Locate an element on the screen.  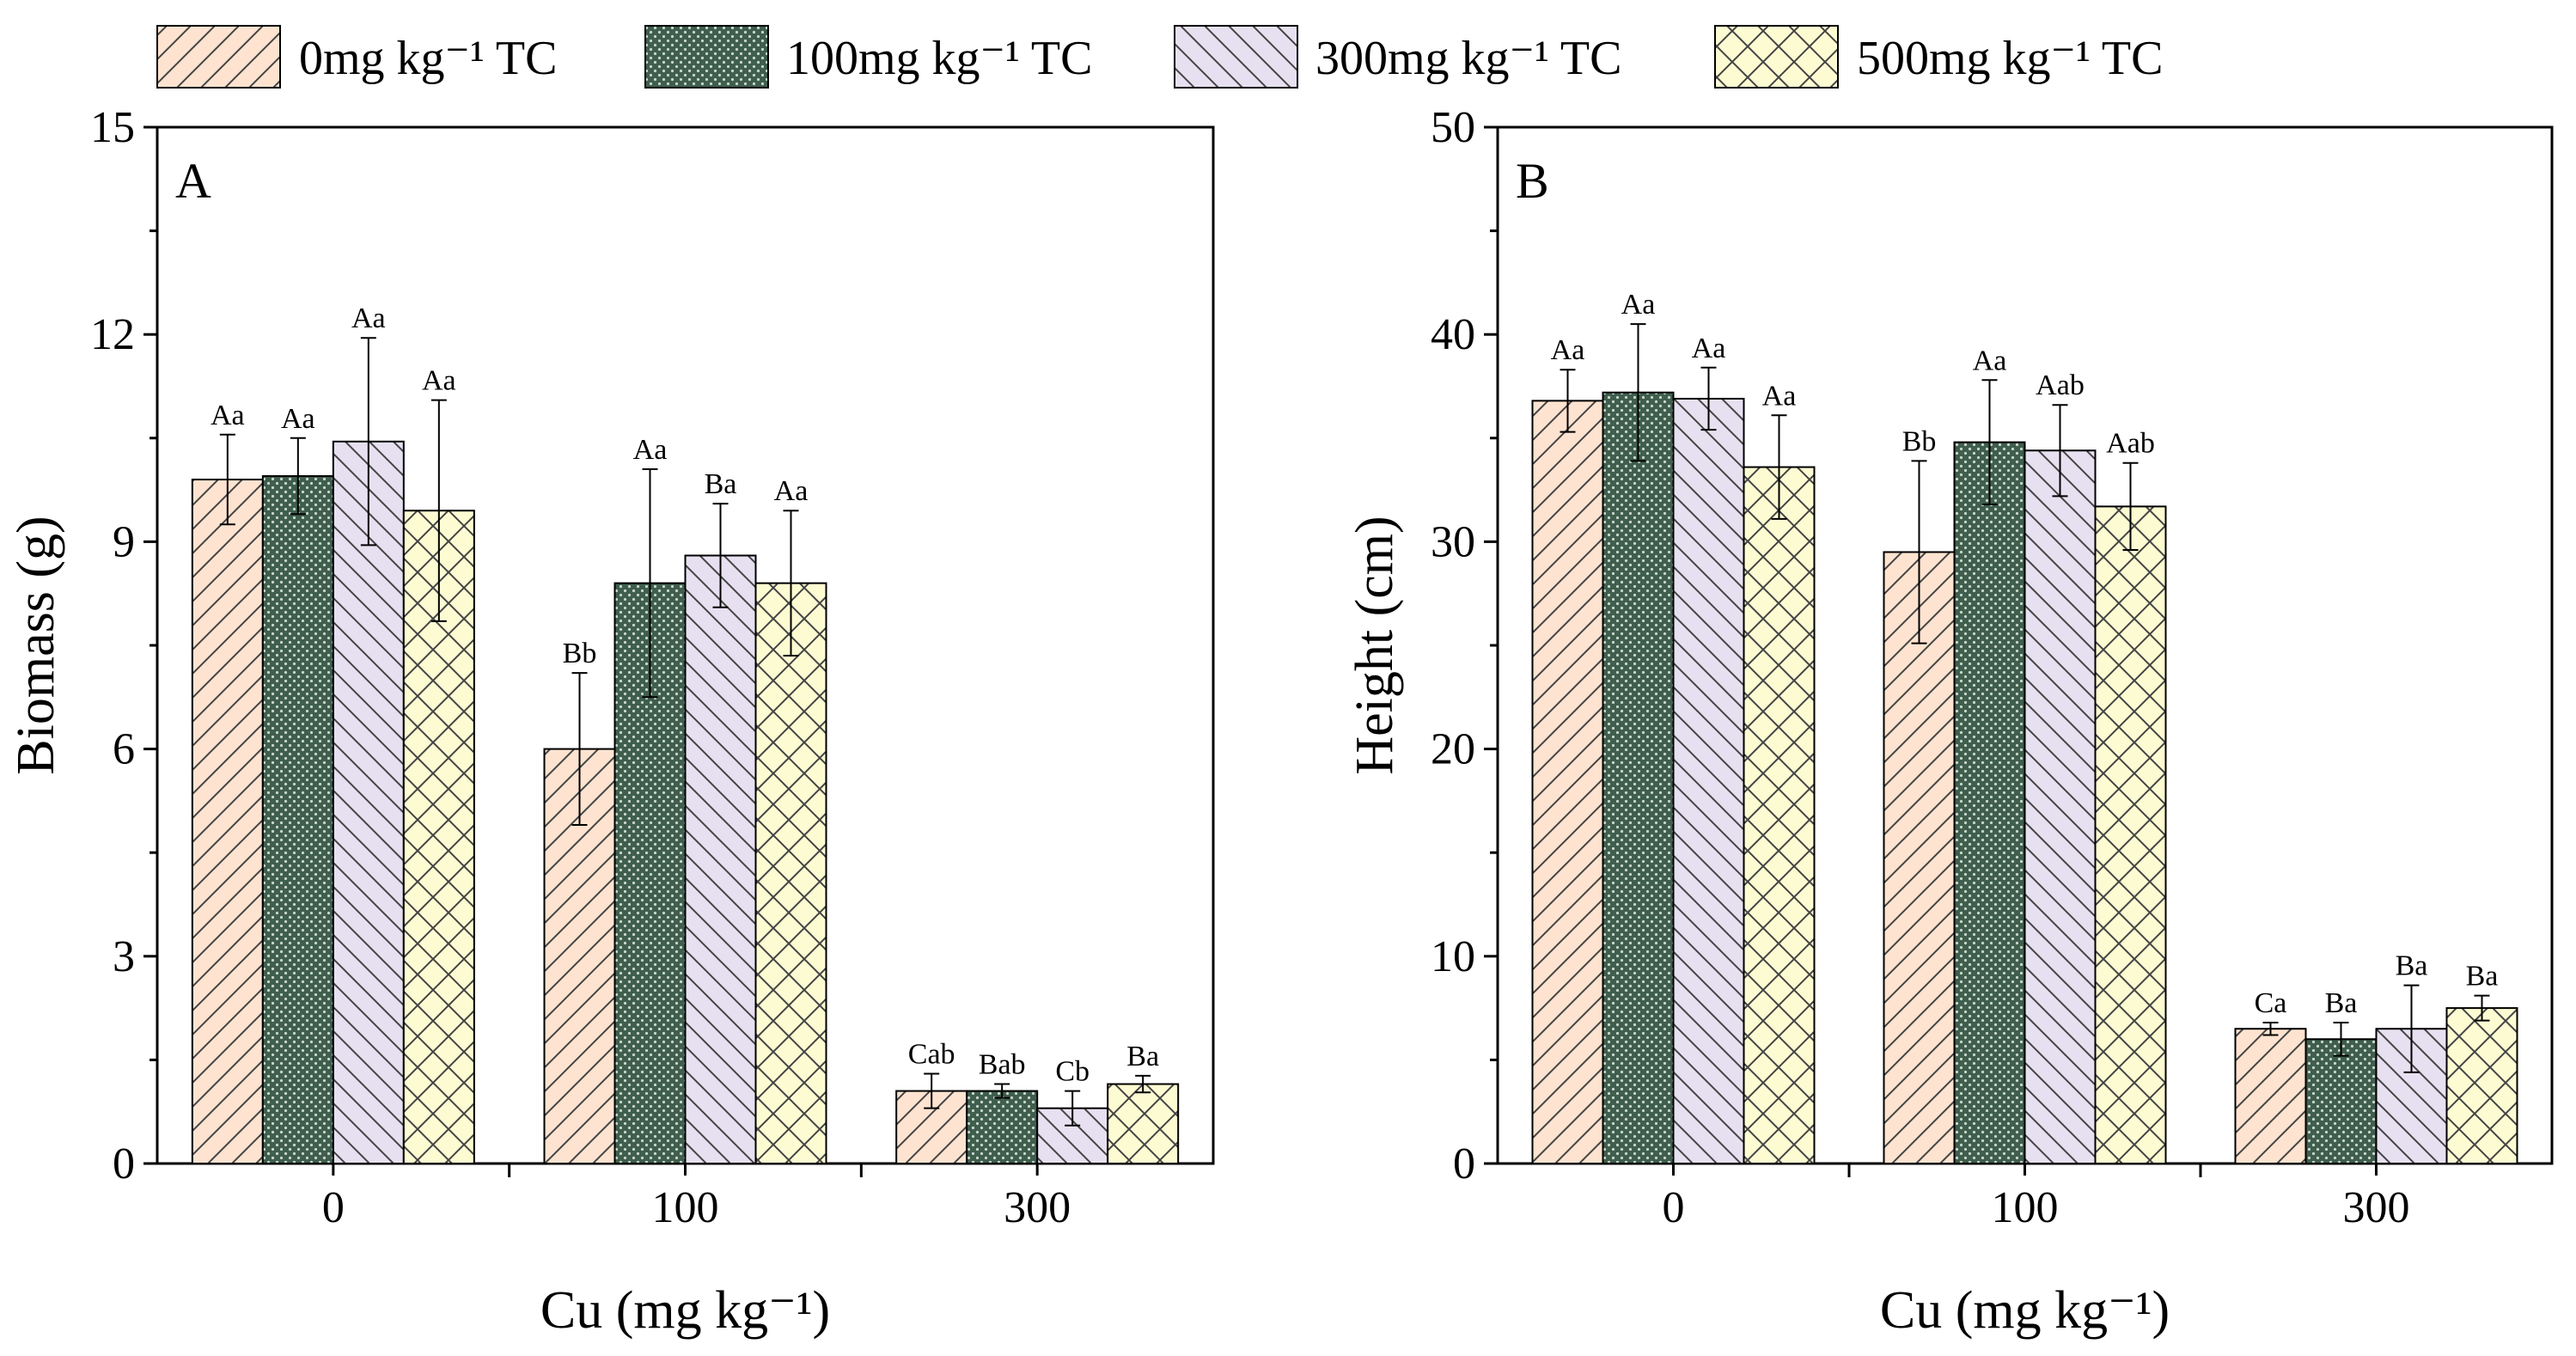
significance-label: Cb is located at coordinates (1072, 1072).